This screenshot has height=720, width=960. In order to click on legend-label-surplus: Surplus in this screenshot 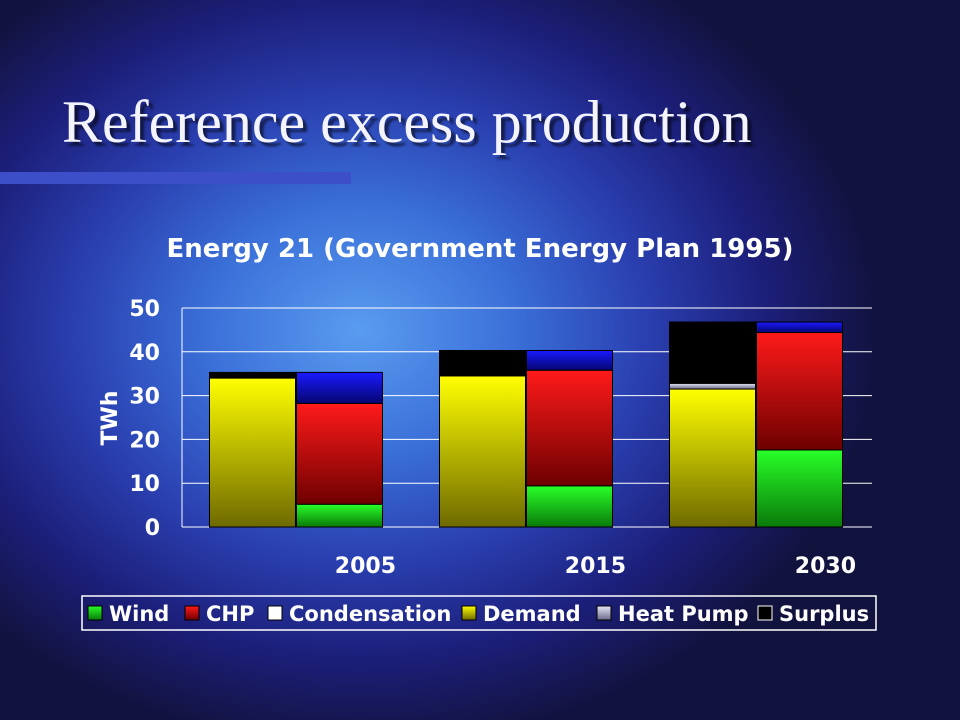, I will do `click(824, 614)`.